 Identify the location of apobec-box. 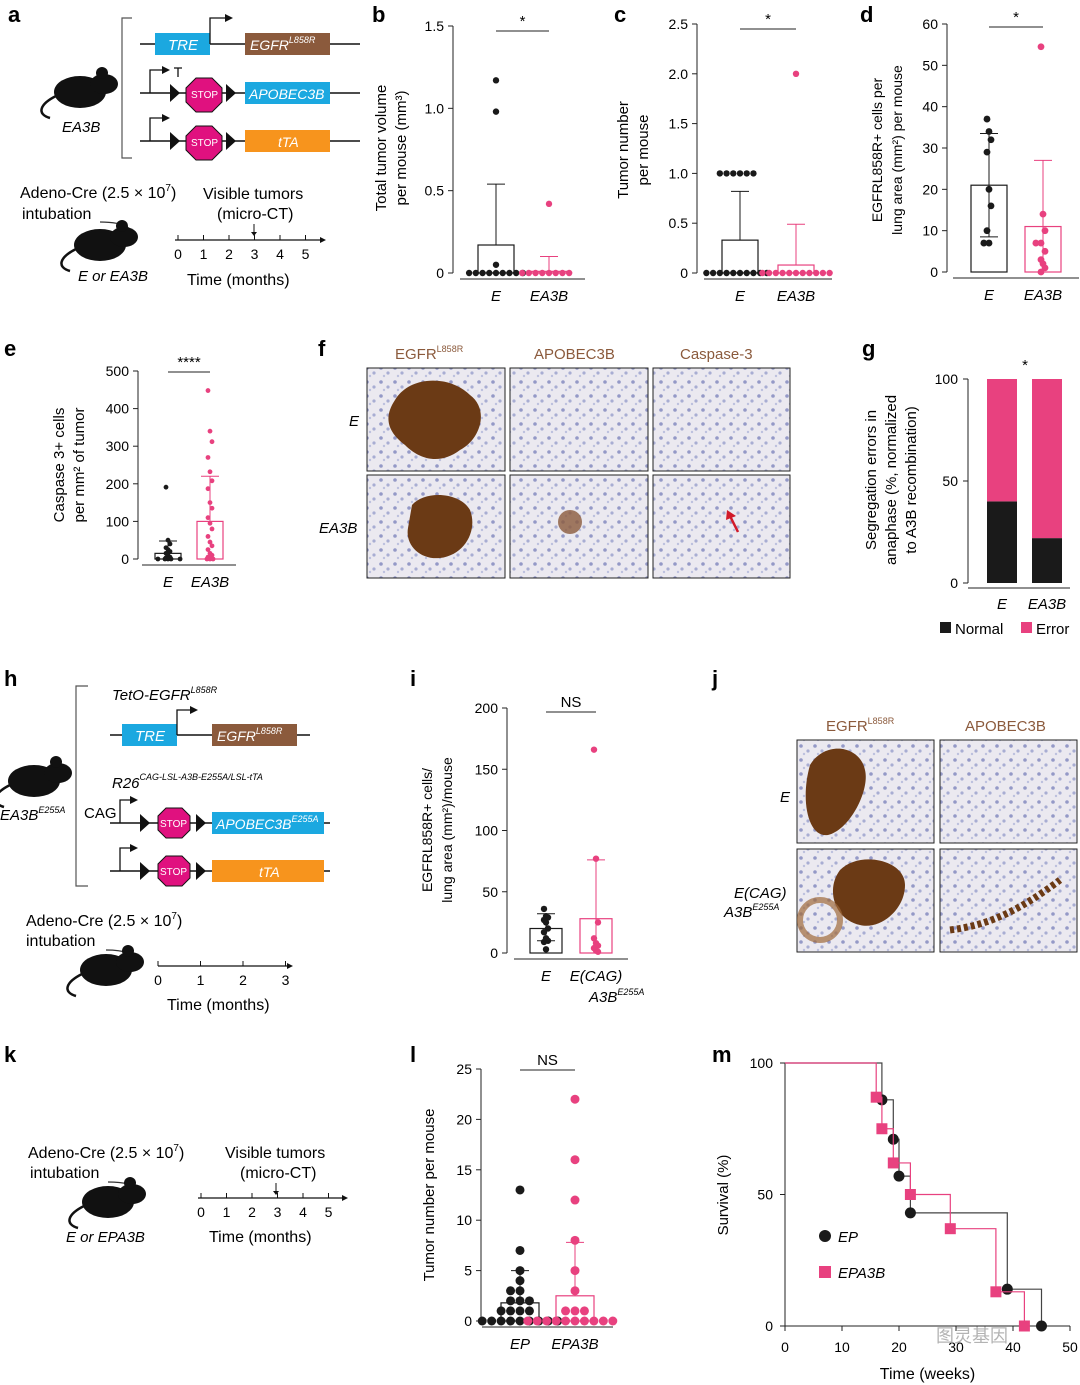
(287, 93).